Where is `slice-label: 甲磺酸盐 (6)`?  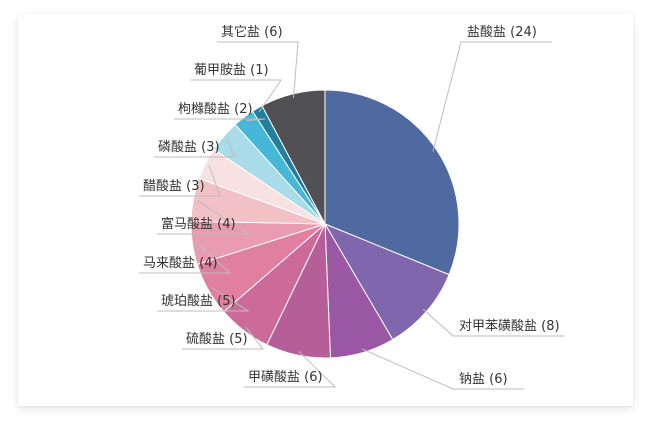 slice-label: 甲磺酸盐 (6) is located at coordinates (285, 377).